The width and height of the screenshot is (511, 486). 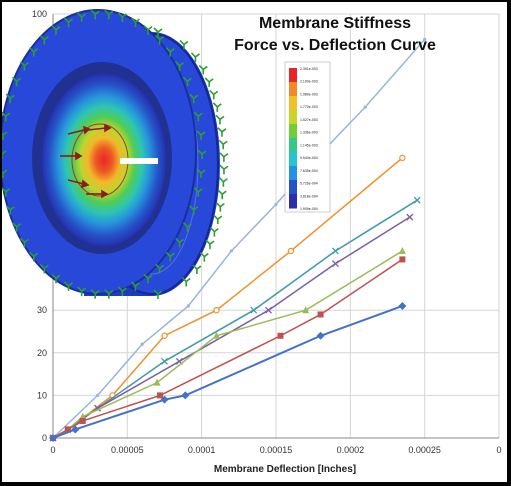 I want to click on stress-contour, so click(x=104, y=160).